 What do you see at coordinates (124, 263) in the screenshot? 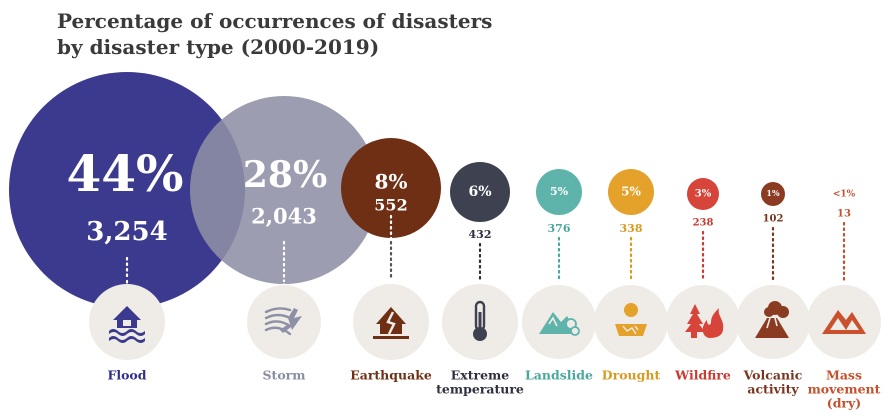
I see `category-1: 44% 3,254 Flood` at bounding box center [124, 263].